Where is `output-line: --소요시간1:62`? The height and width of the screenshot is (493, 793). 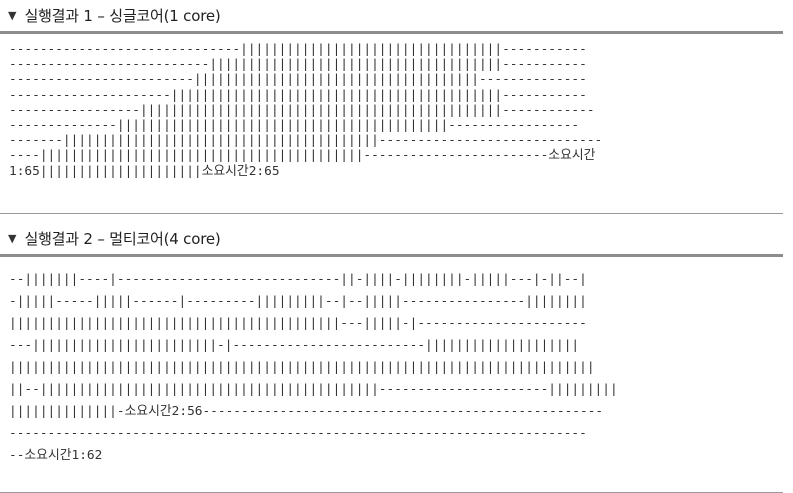
output-line: --소요시간1:62 is located at coordinates (56, 455).